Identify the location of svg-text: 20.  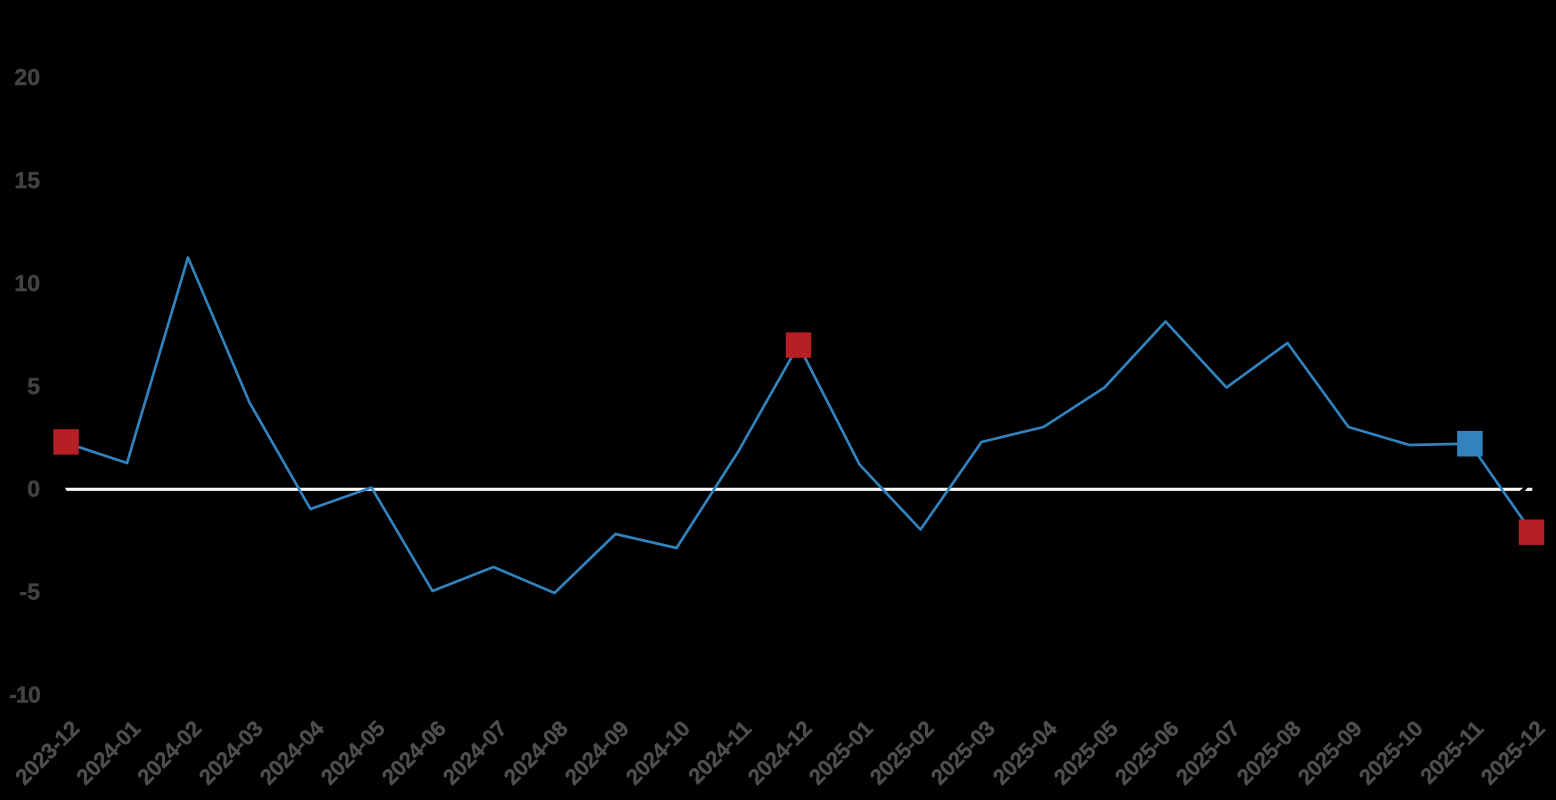
(27, 77).